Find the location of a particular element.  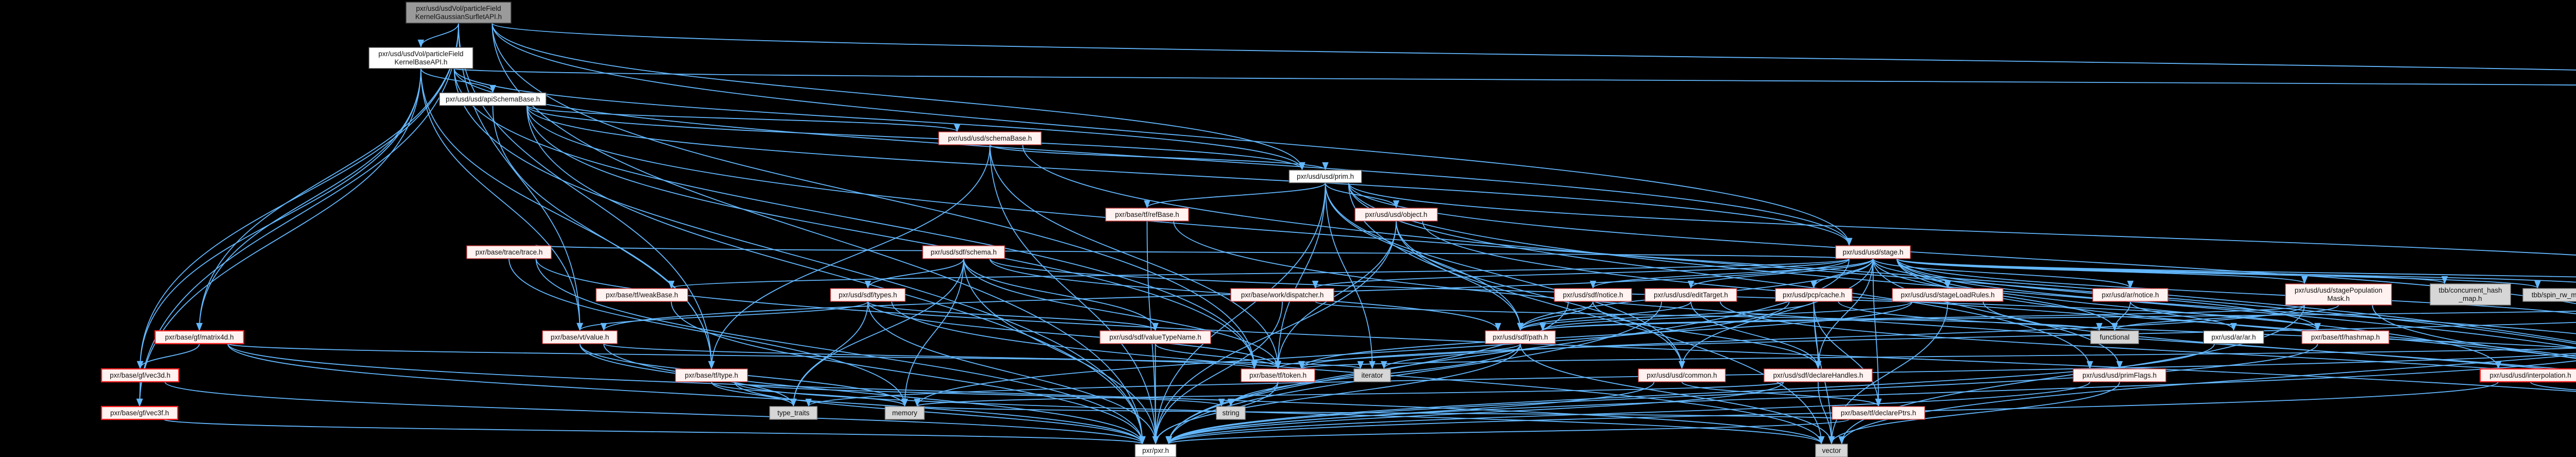

graph-node-pxr-usd-usd-apischemabase-h: pxr/usd/usd/apiSchemaBase.h is located at coordinates (493, 99).